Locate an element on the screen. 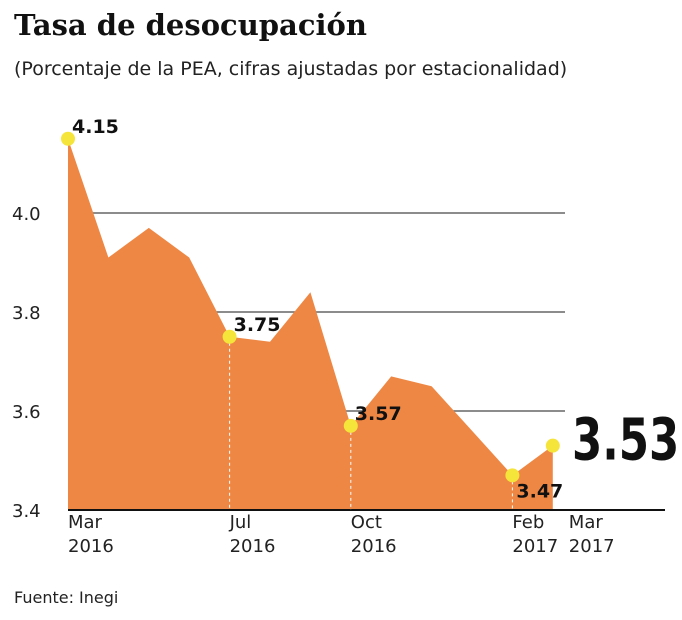 This screenshot has width=682, height=620. value-label: 3.75 is located at coordinates (257, 325).